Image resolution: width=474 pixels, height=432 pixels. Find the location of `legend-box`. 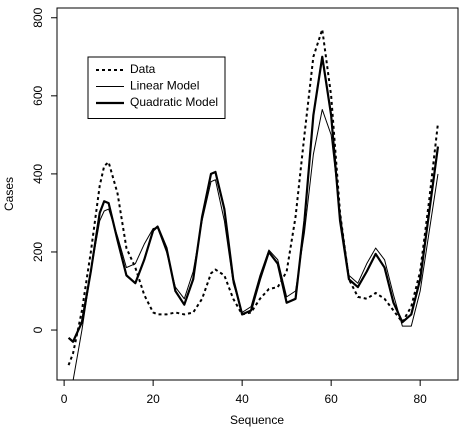

legend-box is located at coordinates (156, 87).